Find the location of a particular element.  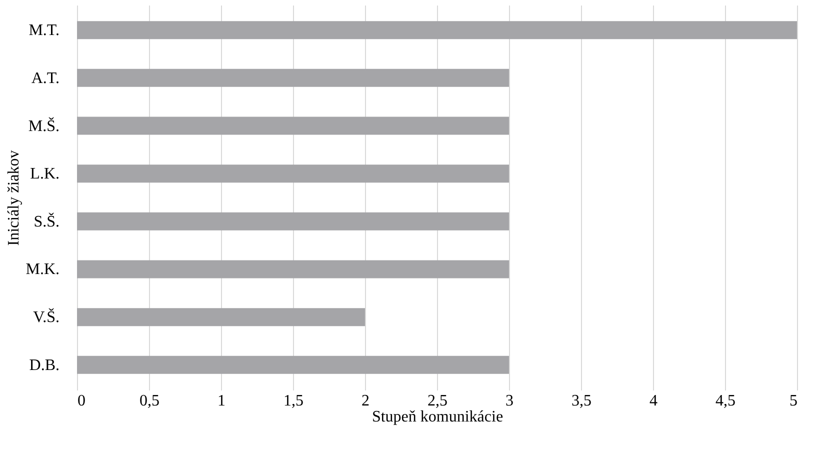

x-tick-label: 2,5 is located at coordinates (438, 401).